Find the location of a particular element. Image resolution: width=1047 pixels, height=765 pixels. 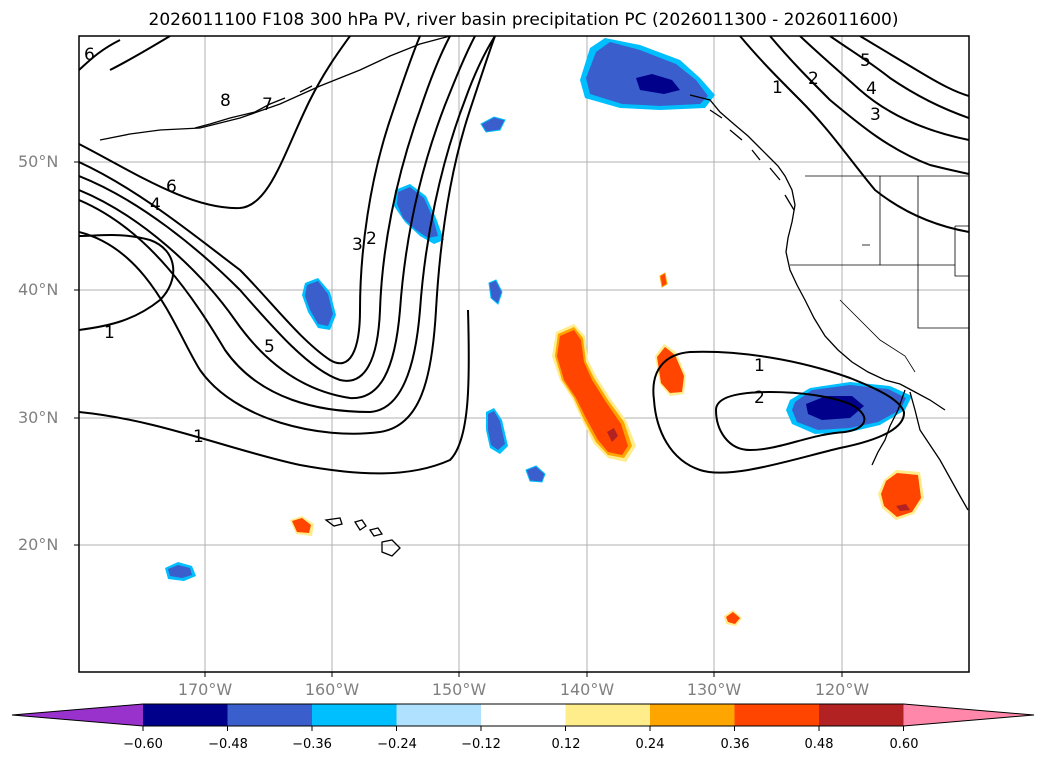

contour-label-pv-1b: 1 is located at coordinates (198, 437).